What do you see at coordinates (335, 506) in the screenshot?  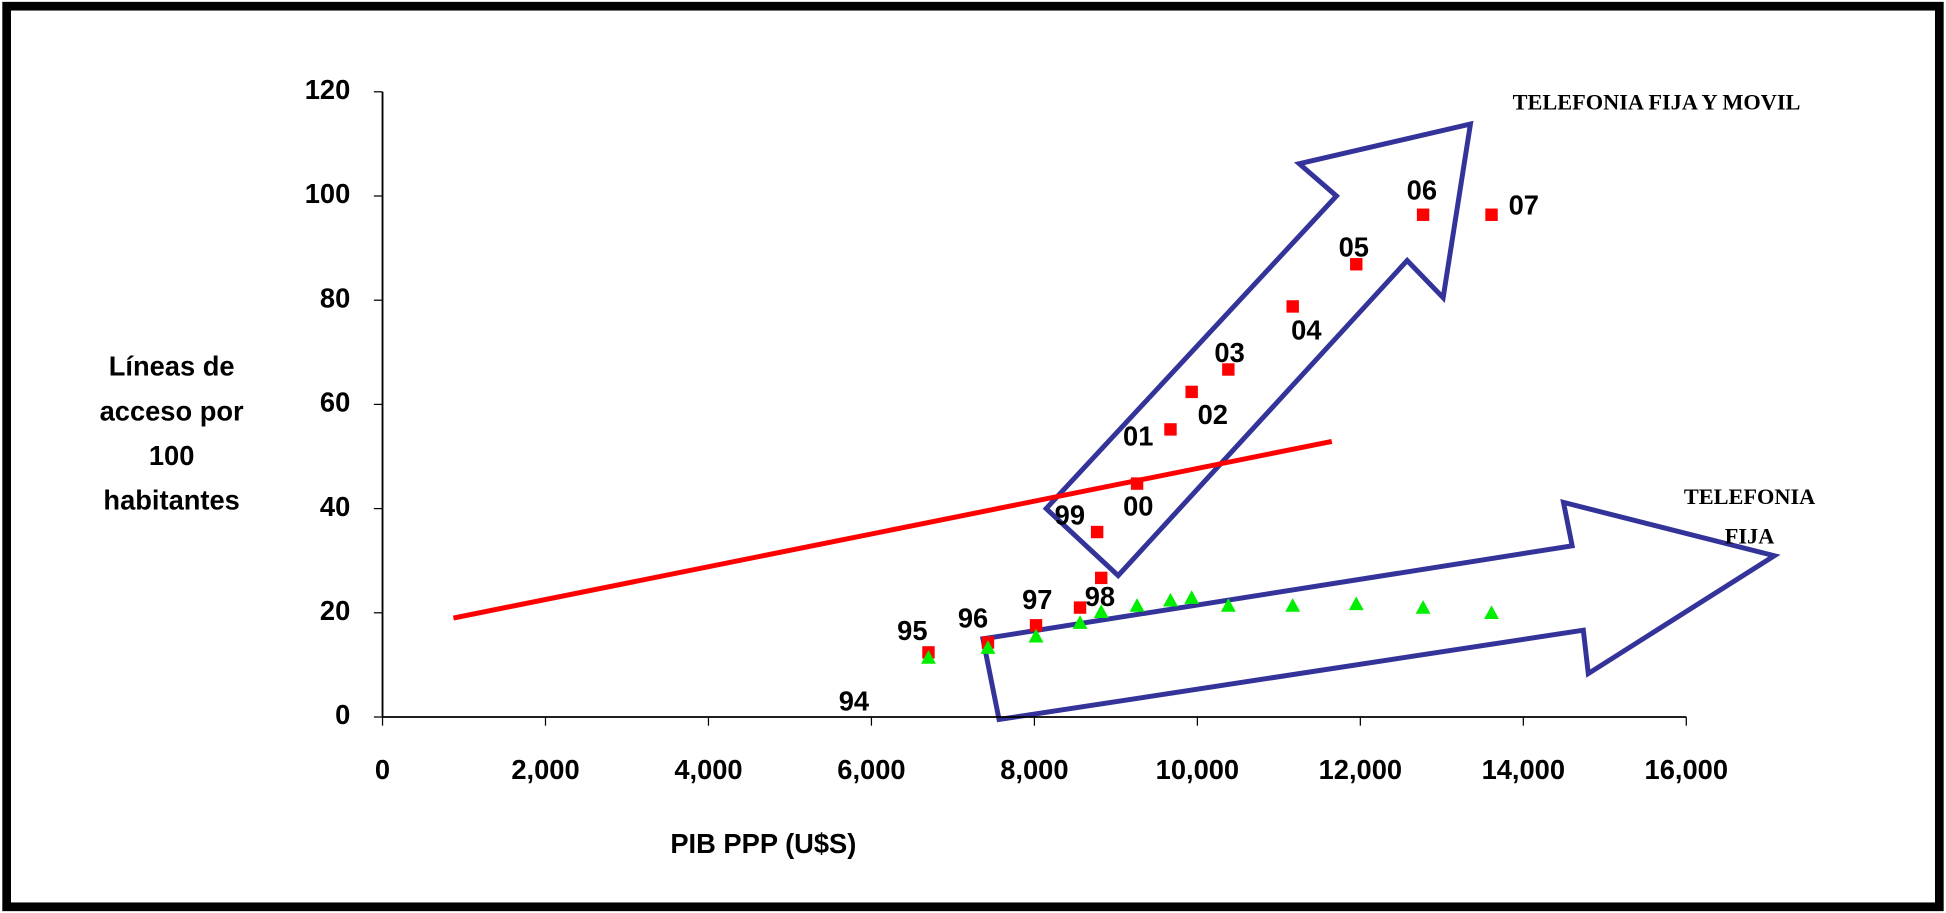 I see `y-tick-label: 40` at bounding box center [335, 506].